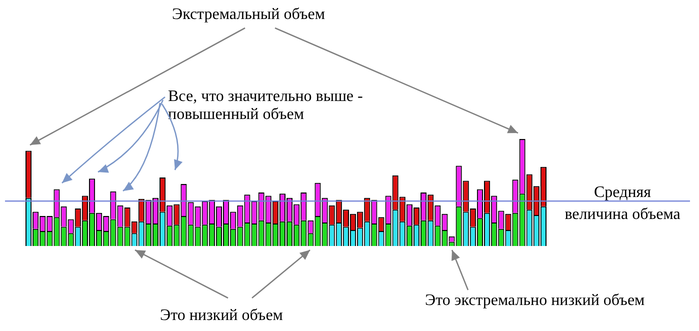  I want to click on text: Это экстремально низкий объем, so click(535, 301).